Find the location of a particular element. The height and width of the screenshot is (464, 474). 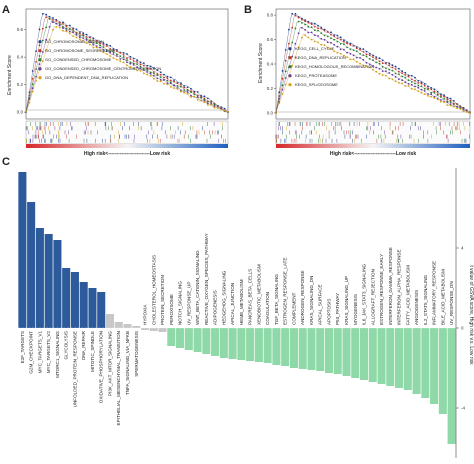

es-curve-kegg-spliceosome is located at coordinates (373, 73).